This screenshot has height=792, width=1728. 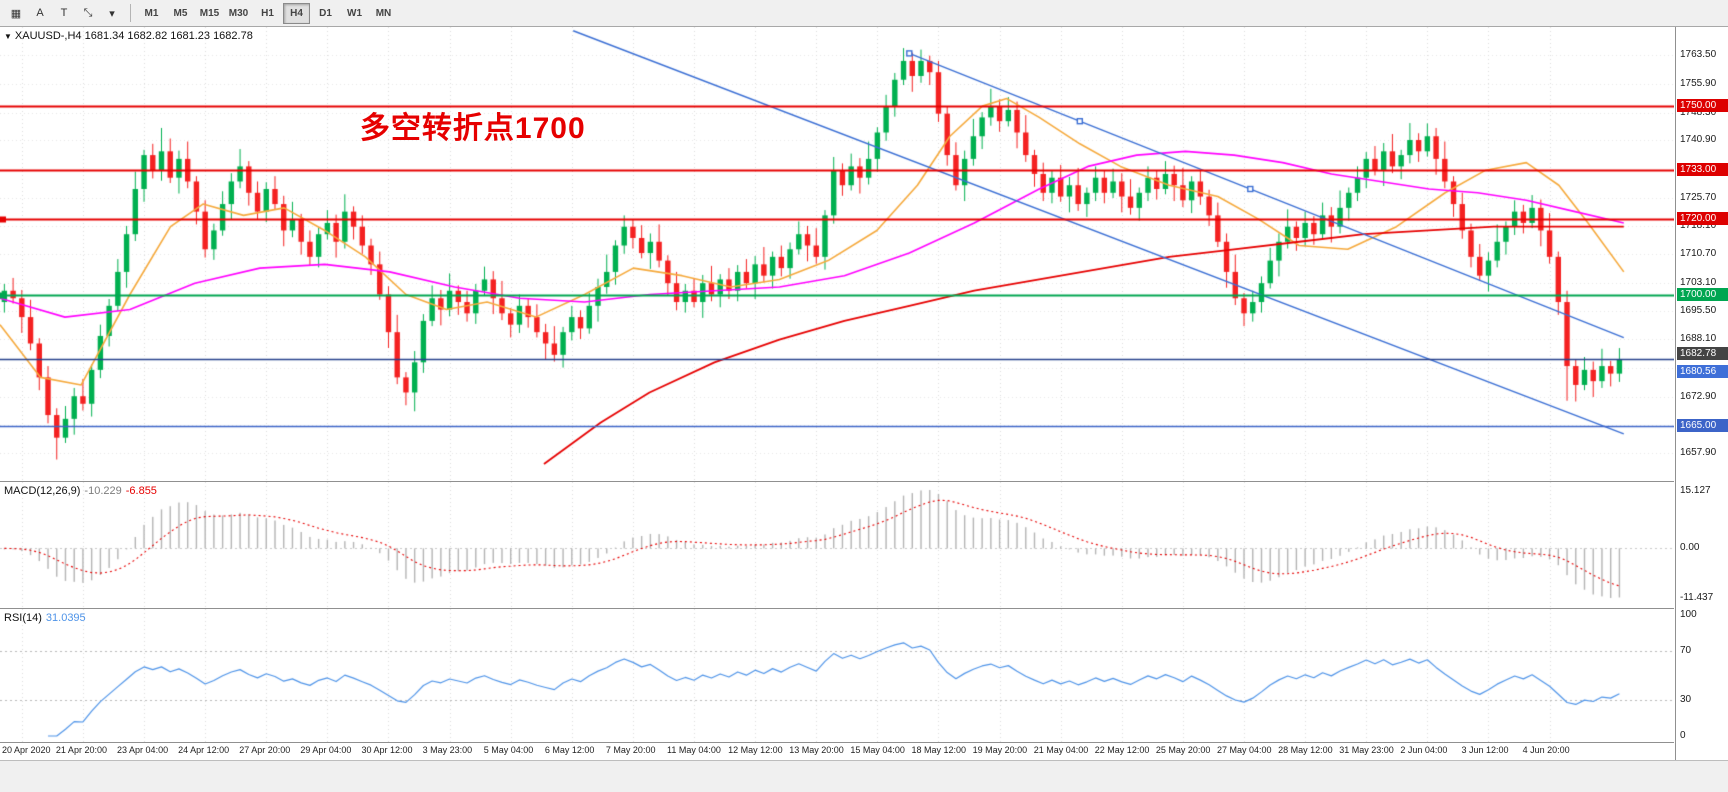 I want to click on macd-main-value: -10.229, so click(x=103, y=491).